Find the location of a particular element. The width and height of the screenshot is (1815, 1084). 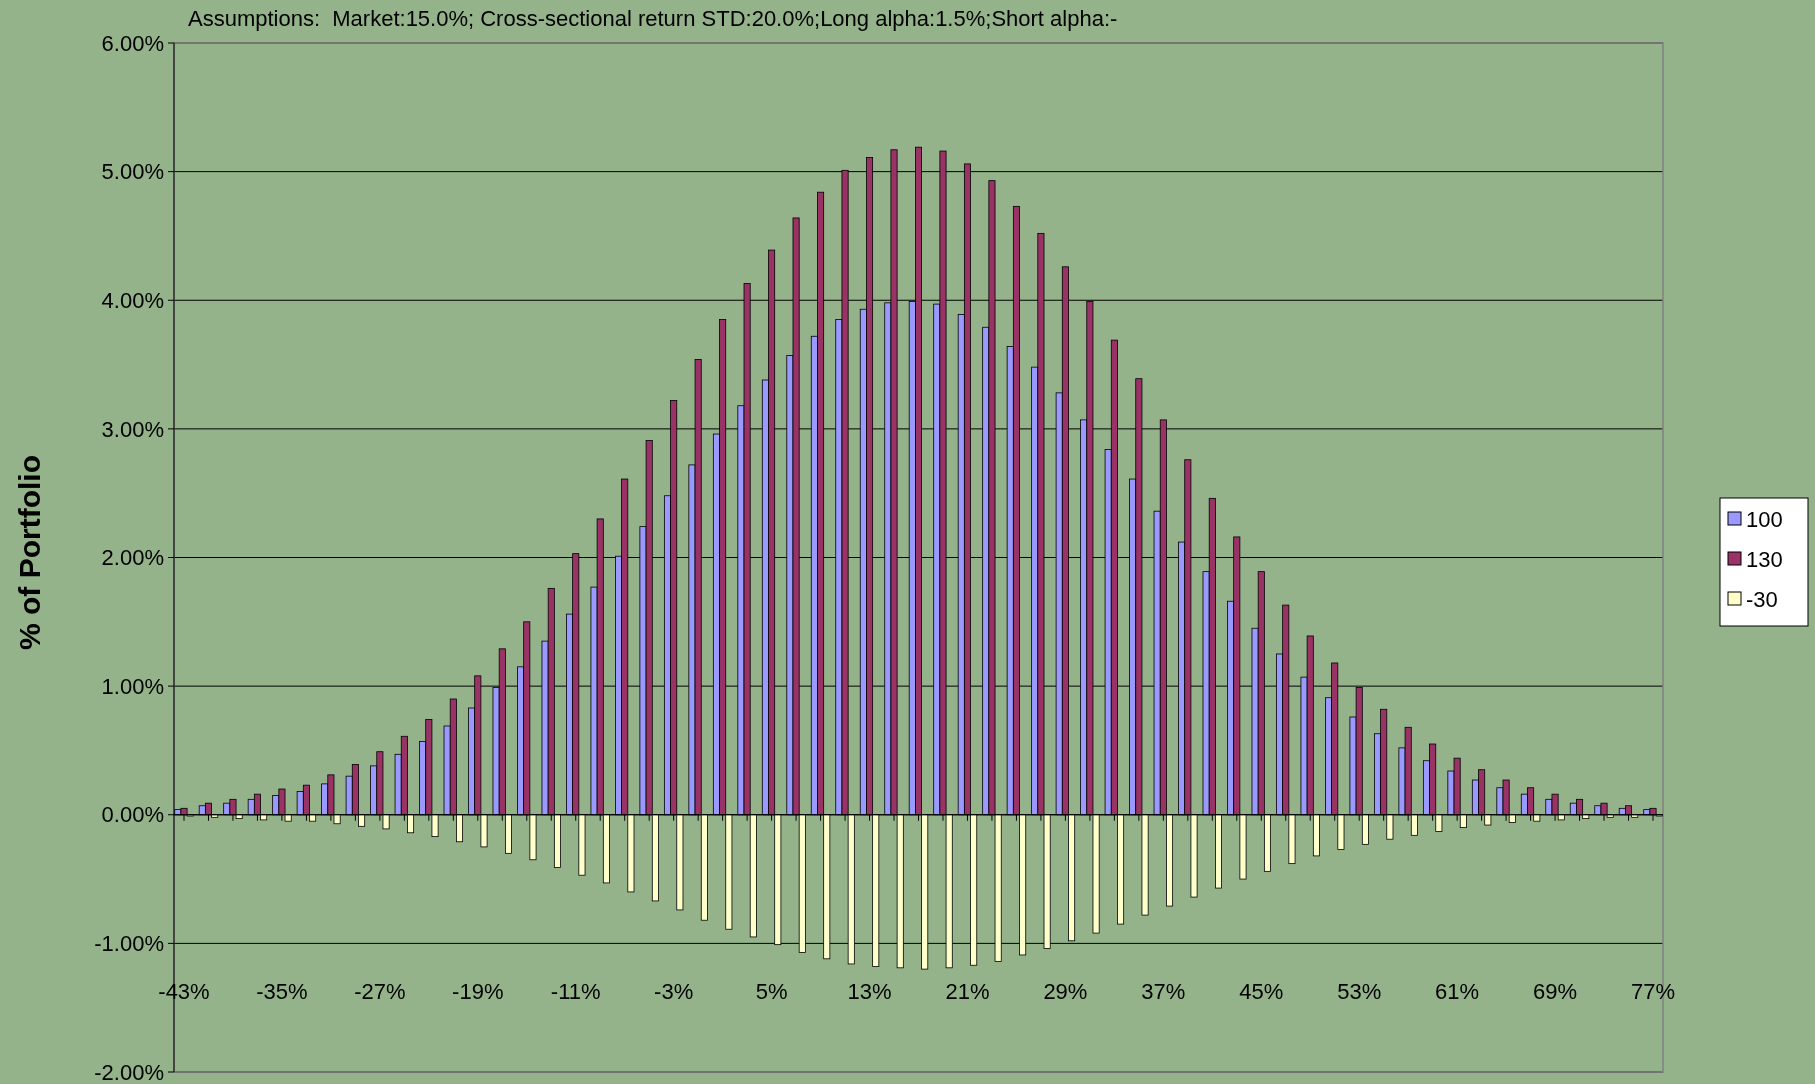

y-tick-label: 3.00% is located at coordinates (132, 429).